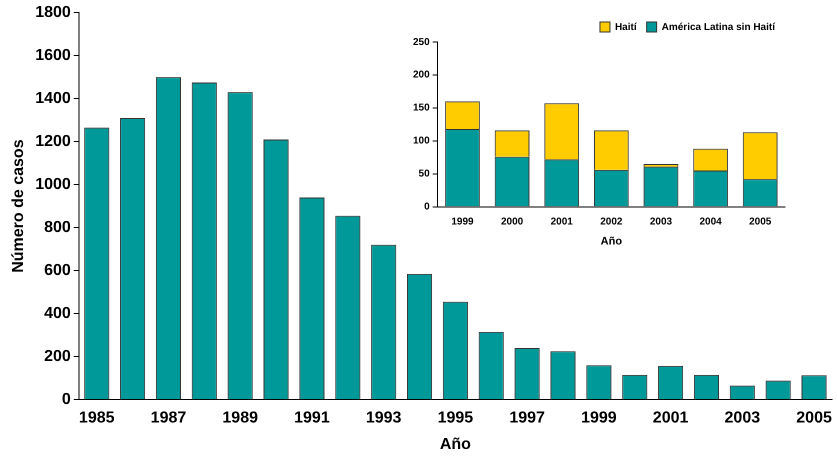 This screenshot has height=463, width=837. I want to click on x-tick-label: 2002, so click(611, 222).